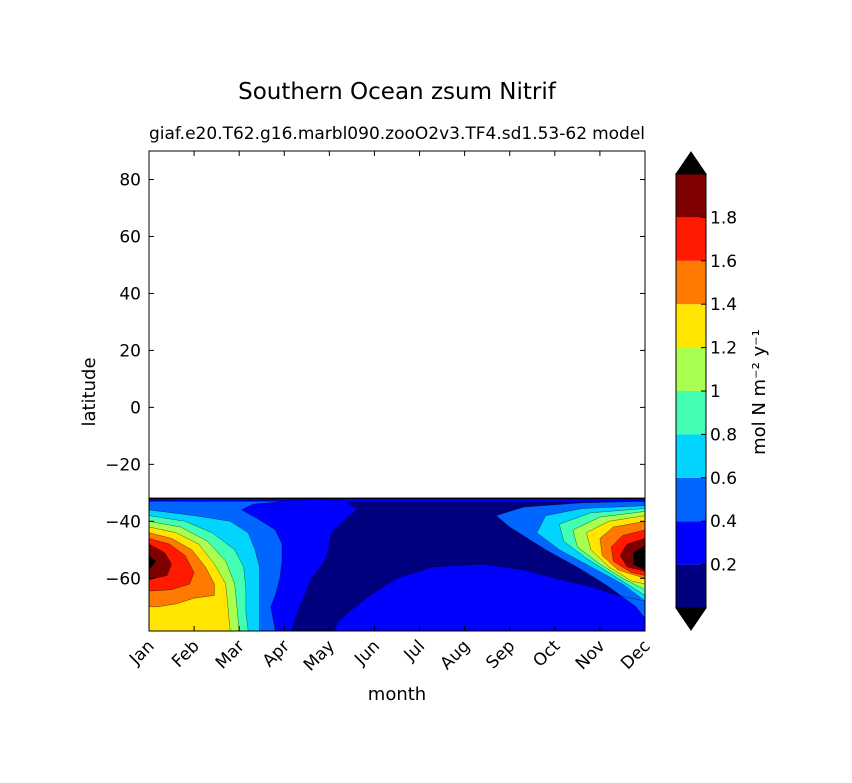 This screenshot has width=852, height=783. What do you see at coordinates (123, 465) in the screenshot?
I see `y-tick-label: −20` at bounding box center [123, 465].